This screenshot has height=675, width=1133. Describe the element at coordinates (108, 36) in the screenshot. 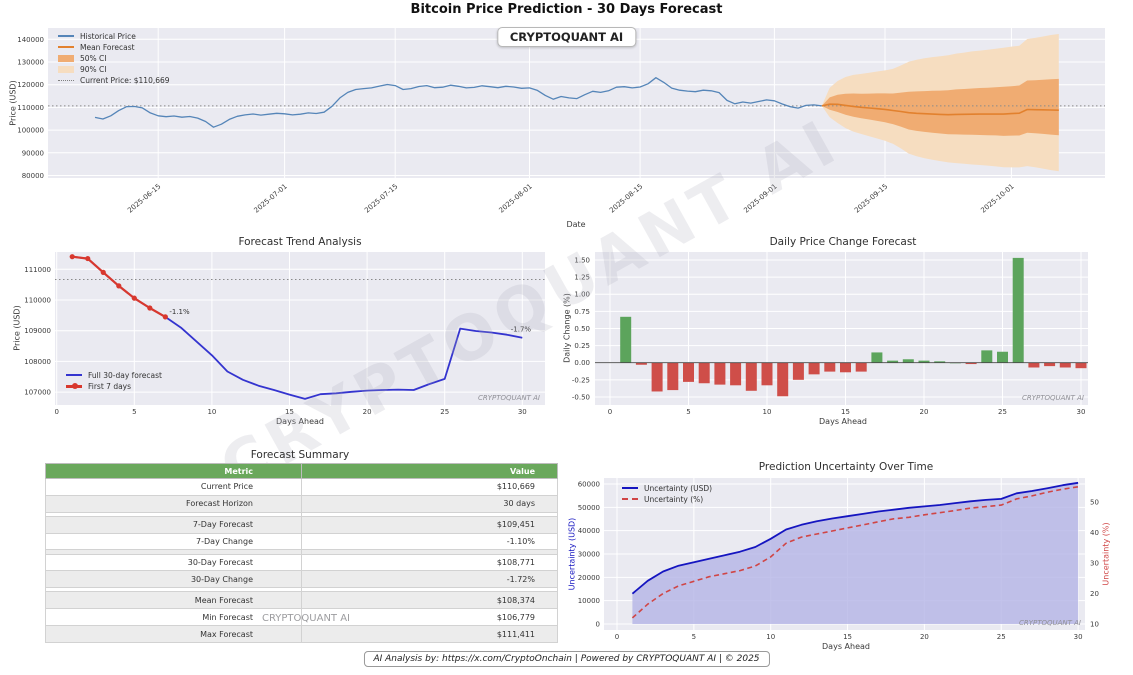

I see `legend-label: Historical Price` at that location.